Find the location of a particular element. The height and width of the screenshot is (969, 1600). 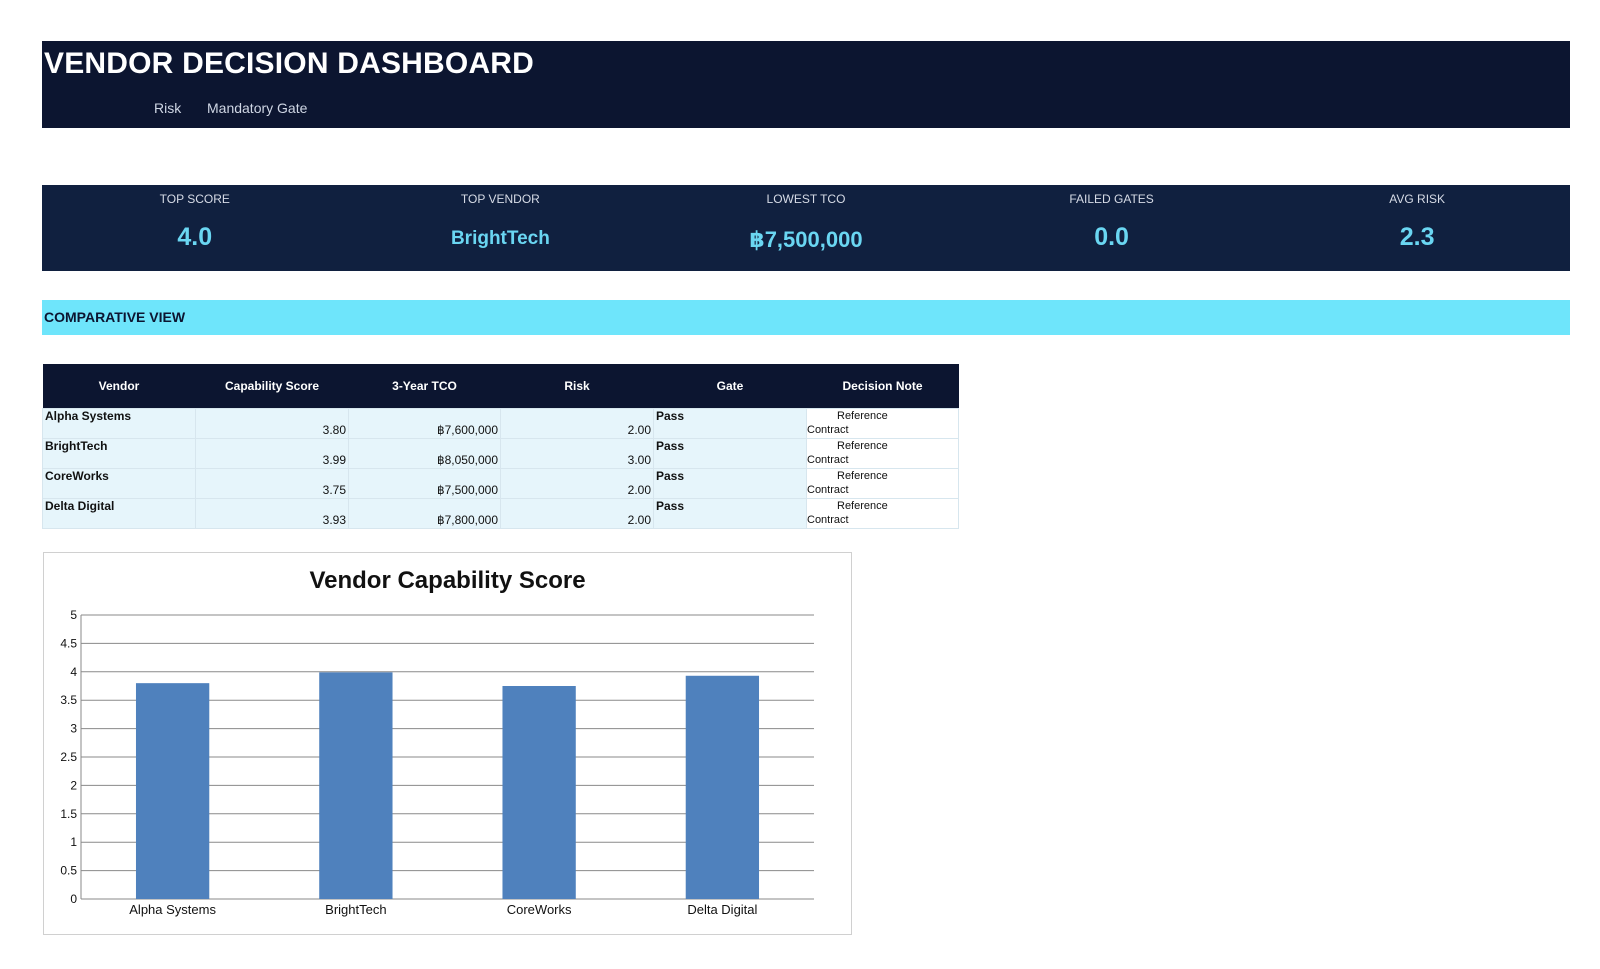

x-tick-label: BrightTech is located at coordinates (355, 909).